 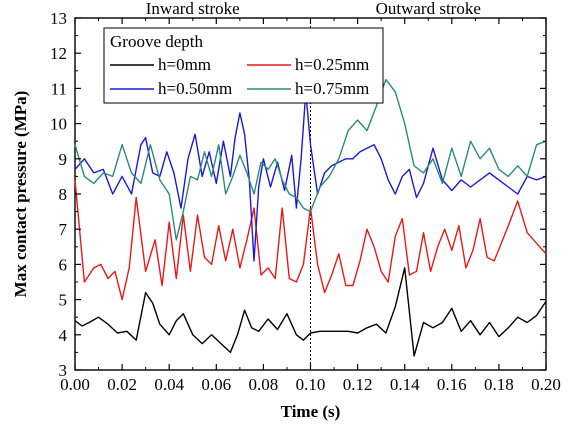 What do you see at coordinates (157, 41) in the screenshot?
I see `legend-title: Groove depth` at bounding box center [157, 41].